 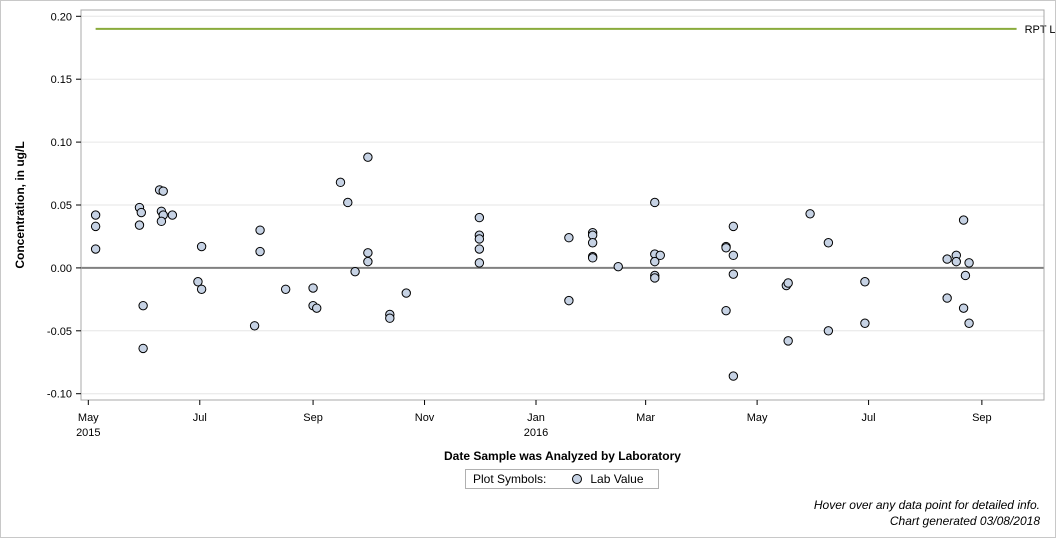 What do you see at coordinates (61, 269) in the screenshot?
I see `y-tick-label: 0.00` at bounding box center [61, 269].